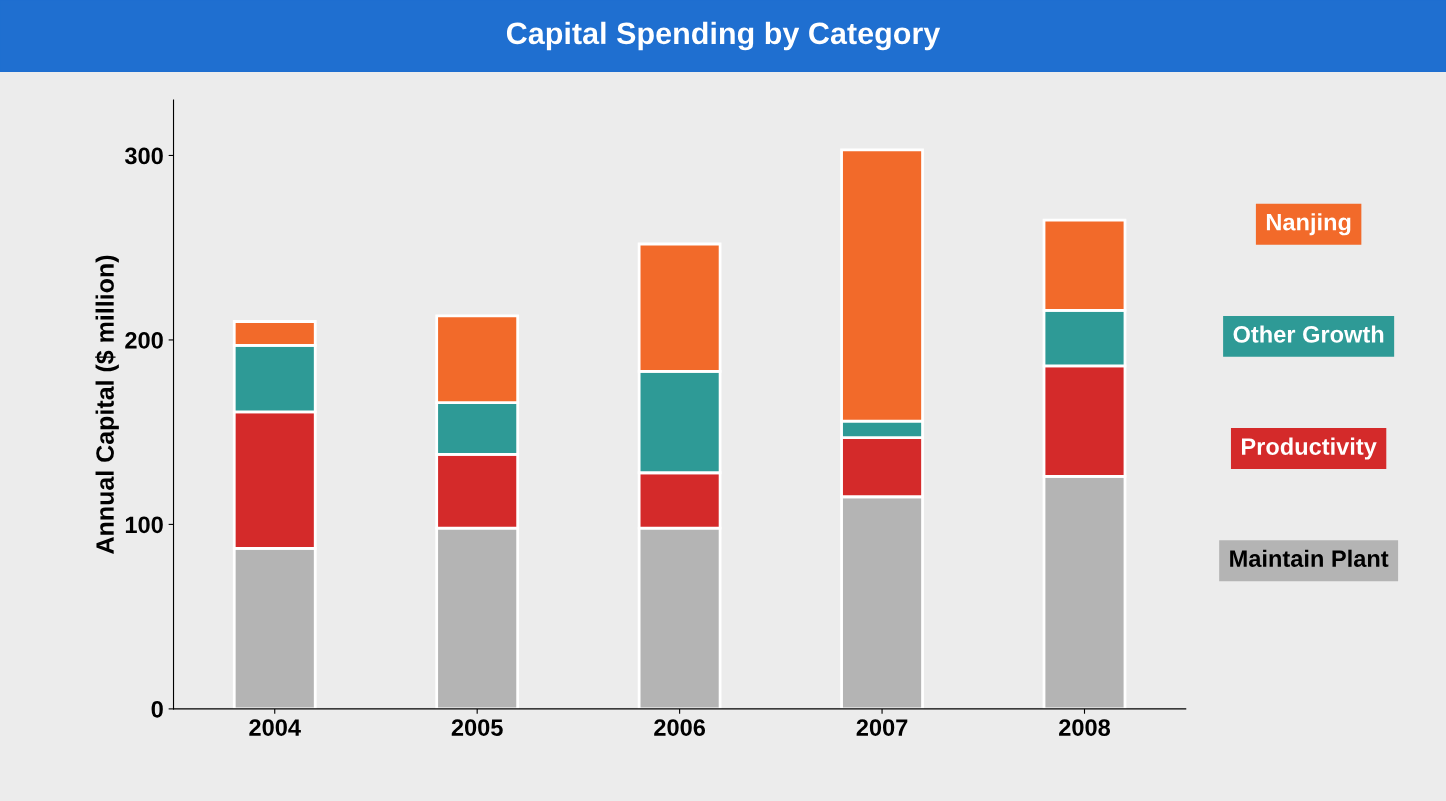 The height and width of the screenshot is (801, 1446). Describe the element at coordinates (1308, 224) in the screenshot. I see `text: Nanjing` at that location.